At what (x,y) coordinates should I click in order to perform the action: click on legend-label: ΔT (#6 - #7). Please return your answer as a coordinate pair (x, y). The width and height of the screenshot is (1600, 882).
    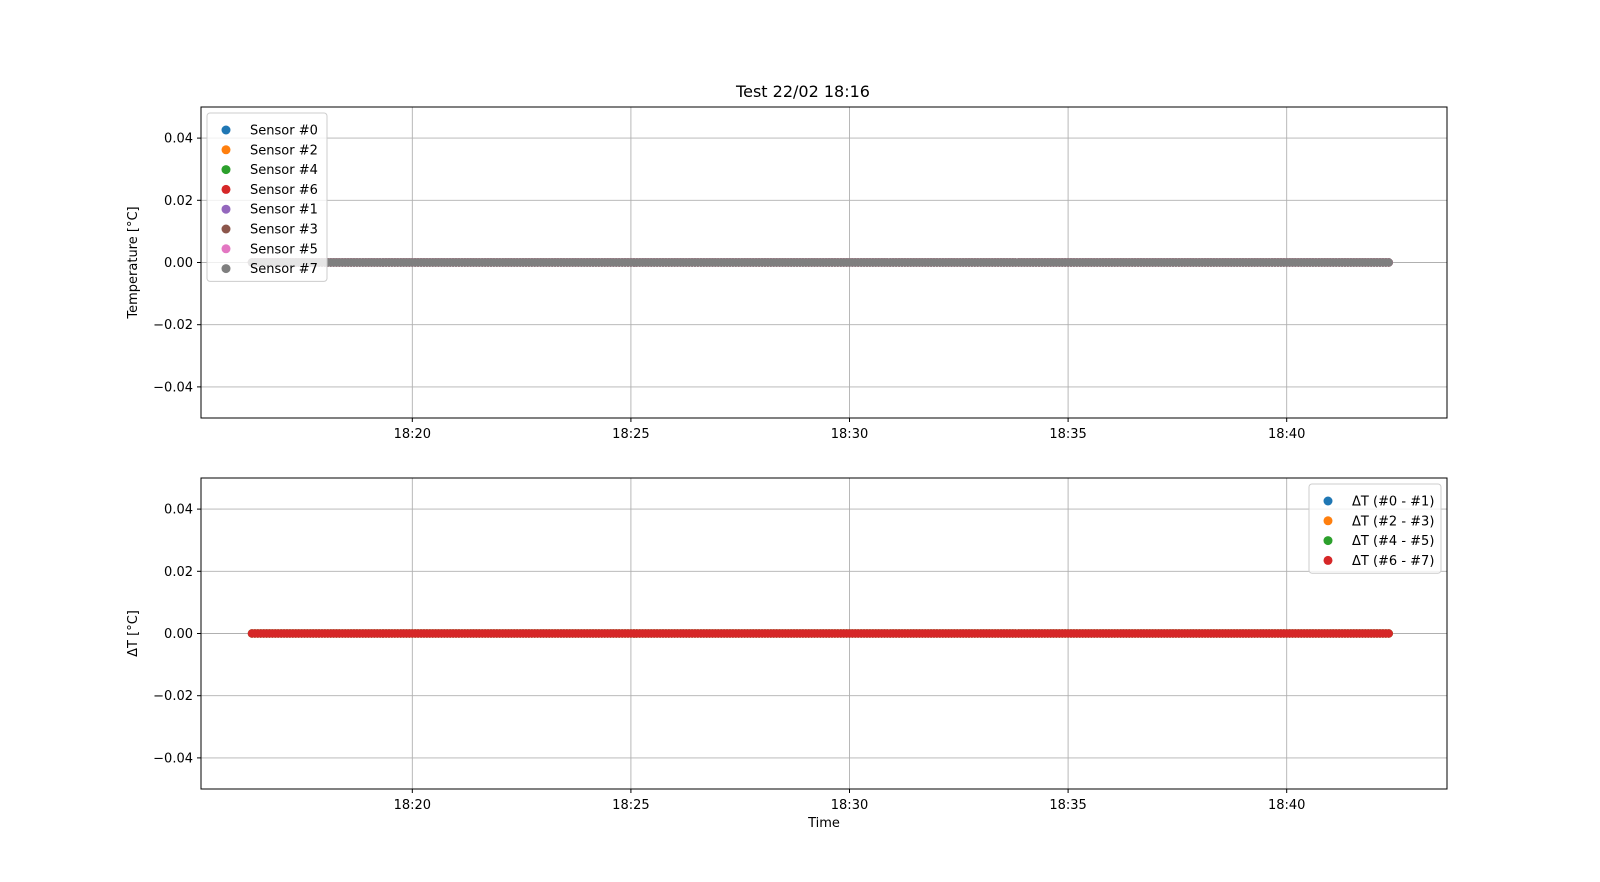
    Looking at the image, I should click on (1393, 561).